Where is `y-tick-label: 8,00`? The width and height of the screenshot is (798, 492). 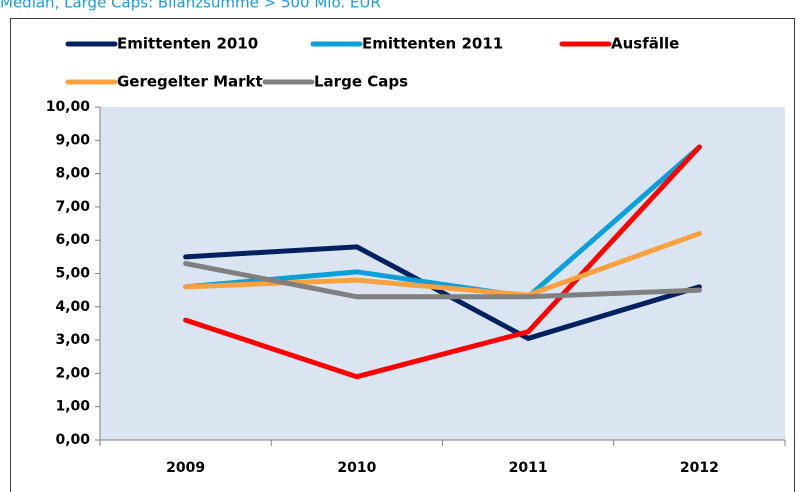 y-tick-label: 8,00 is located at coordinates (72, 174).